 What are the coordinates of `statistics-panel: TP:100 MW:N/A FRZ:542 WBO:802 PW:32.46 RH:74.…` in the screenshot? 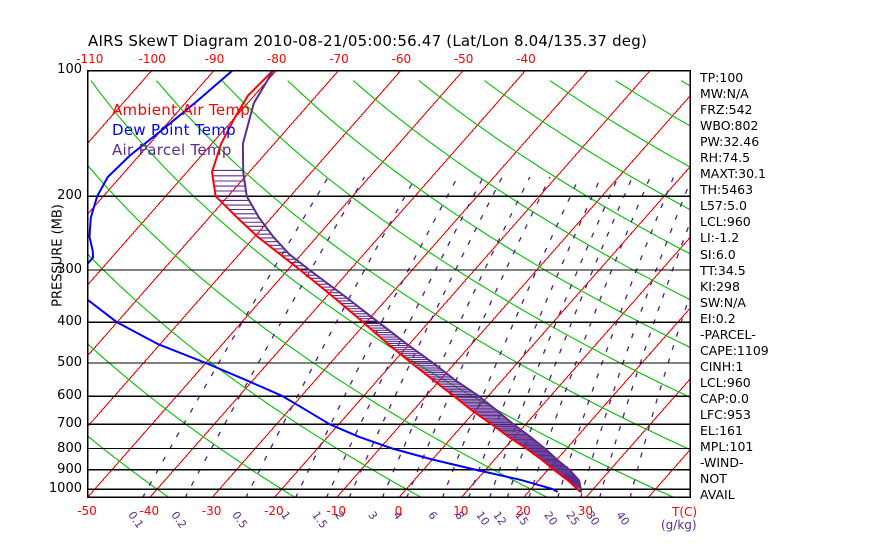 It's located at (755, 286).